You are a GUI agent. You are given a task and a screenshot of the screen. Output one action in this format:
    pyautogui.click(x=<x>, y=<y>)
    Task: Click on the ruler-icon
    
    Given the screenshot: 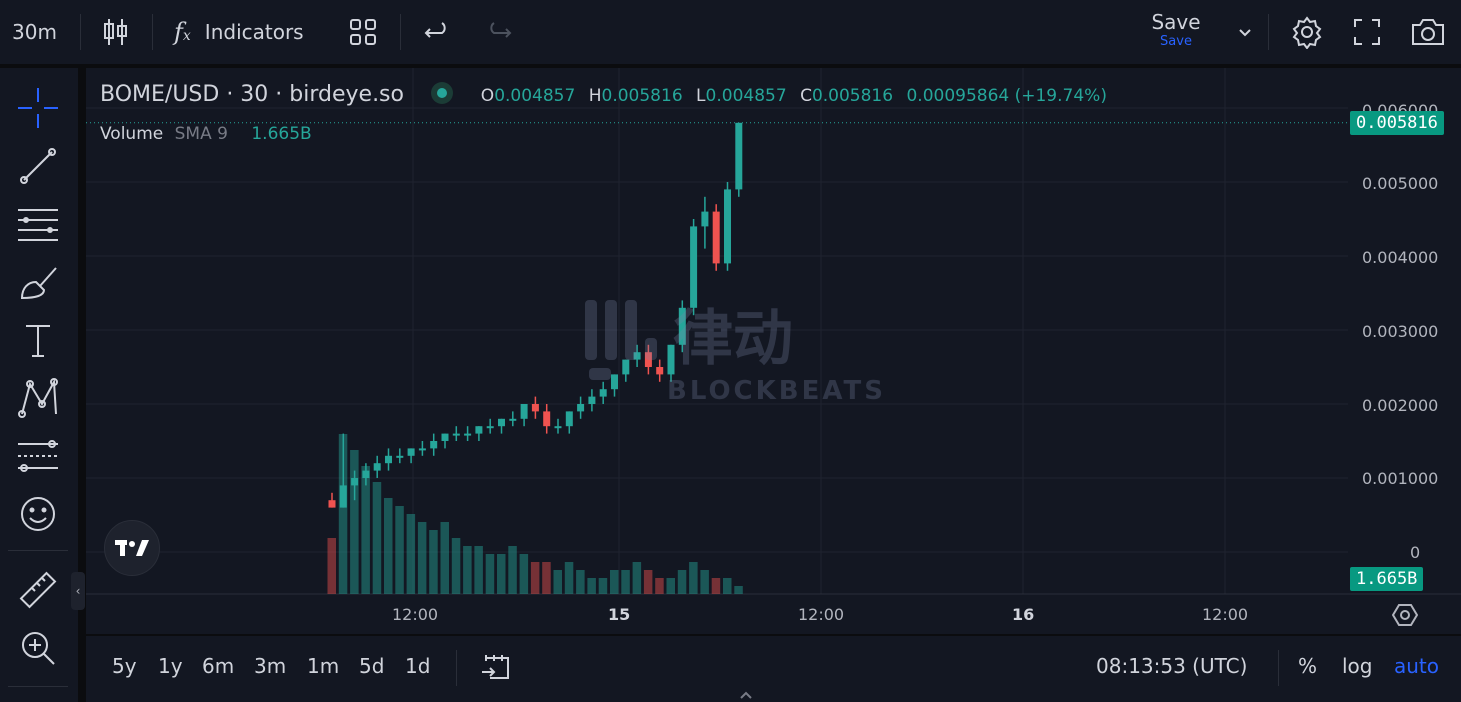 What is the action you would take?
    pyautogui.click(x=38, y=590)
    